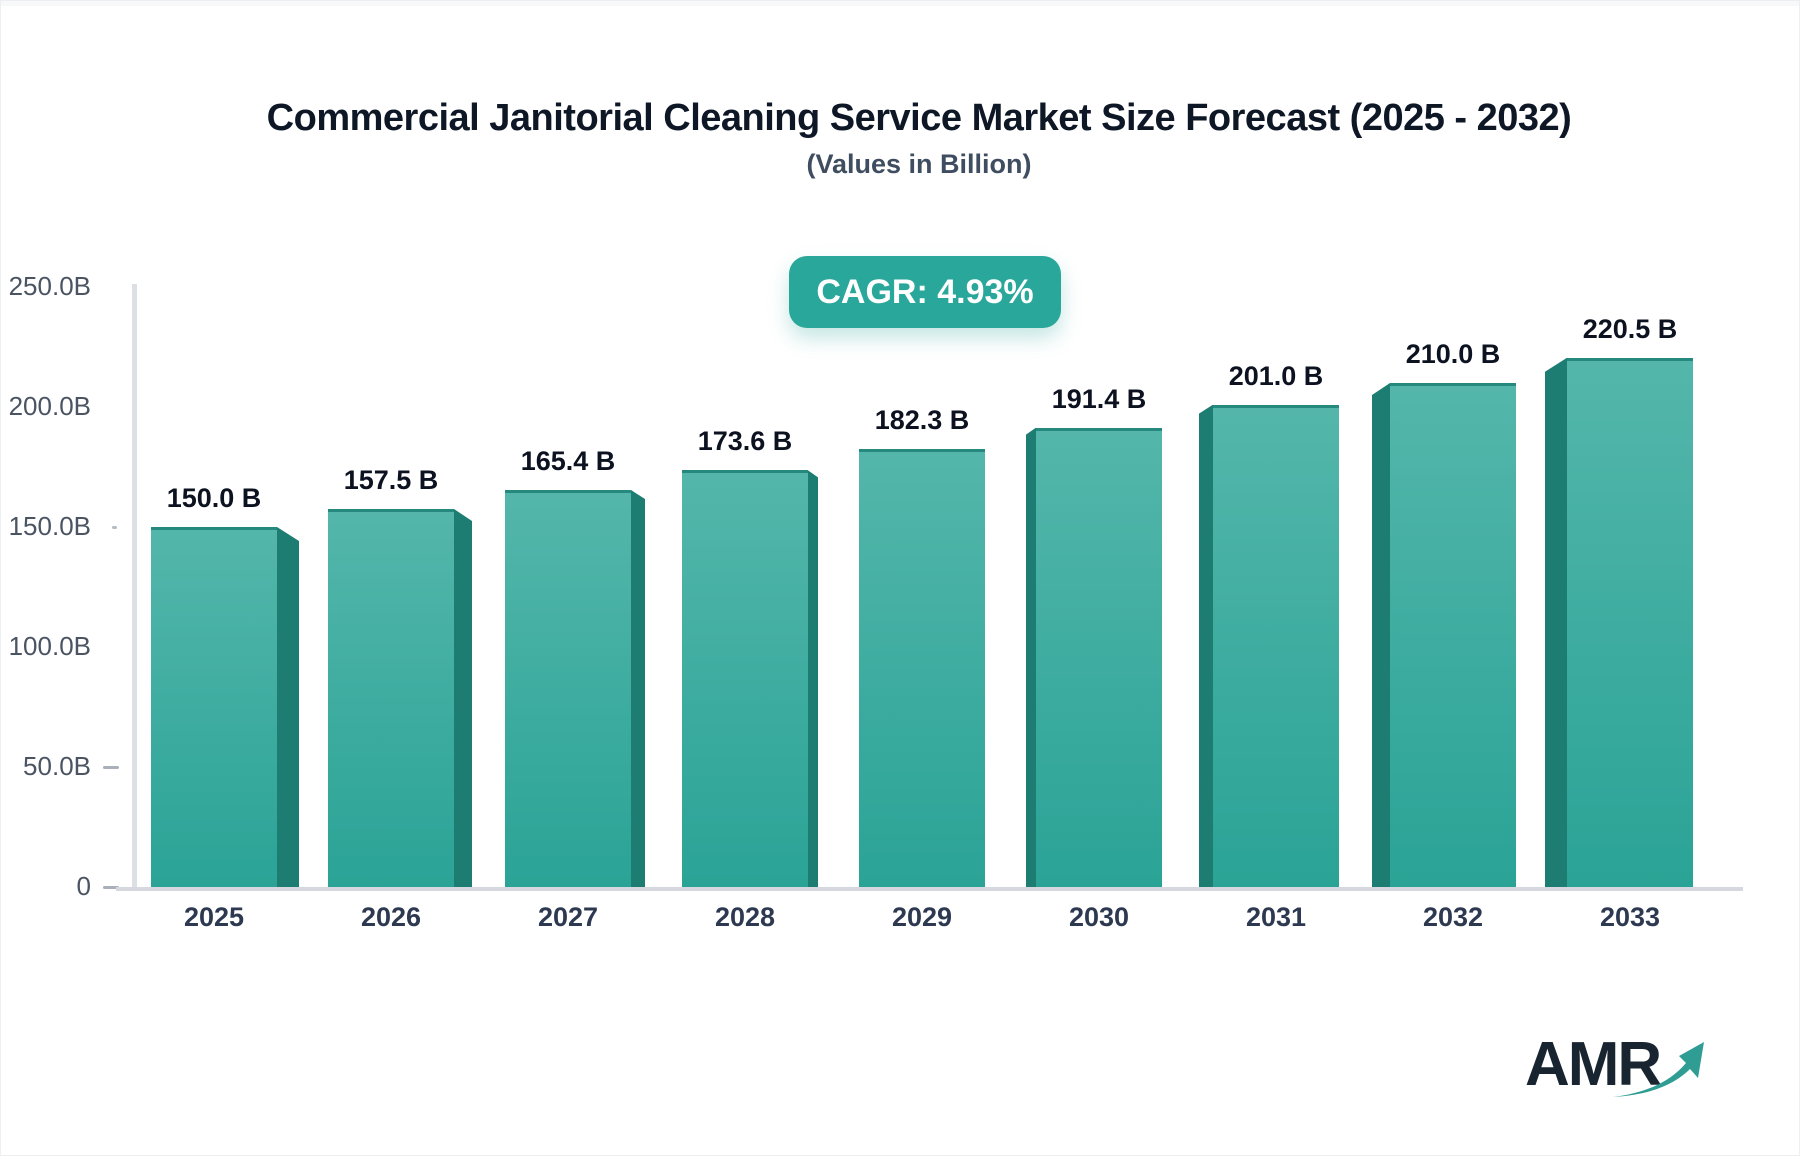  Describe the element at coordinates (922, 917) in the screenshot. I see `x-axis-label: 2029` at that location.